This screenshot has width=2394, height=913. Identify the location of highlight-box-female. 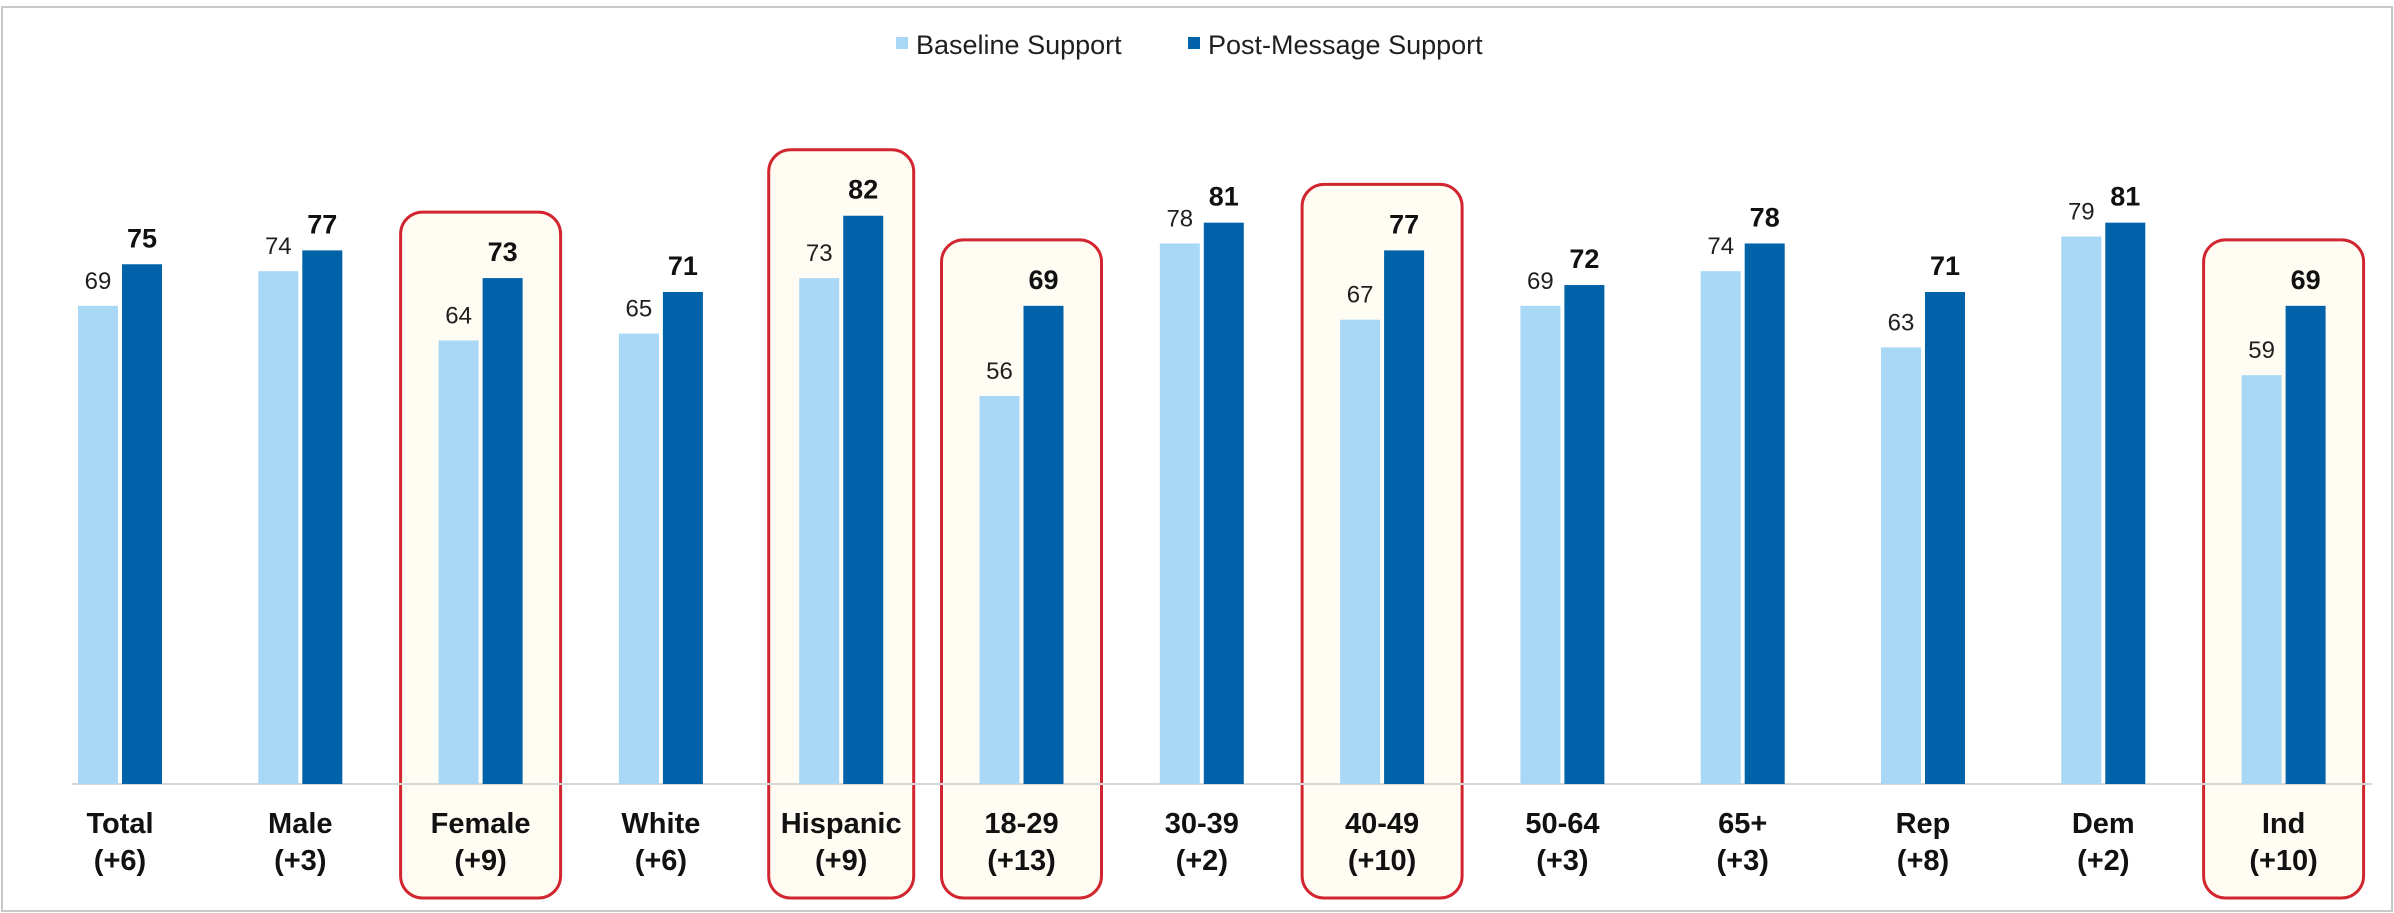
(481, 555).